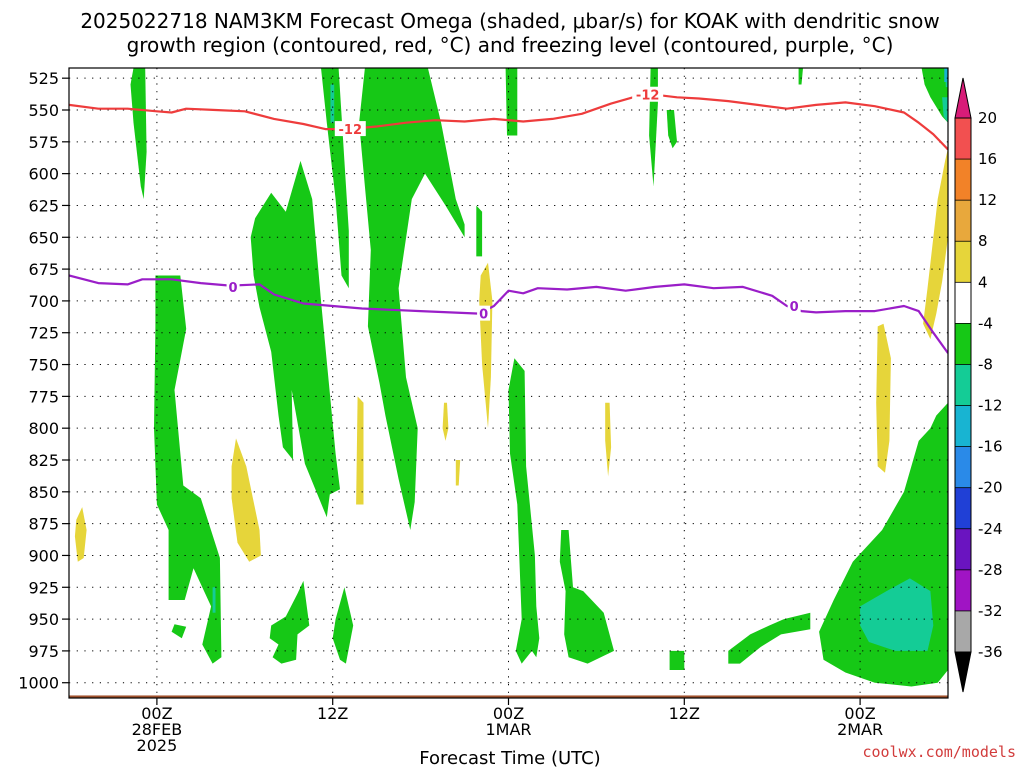  Describe the element at coordinates (990, 529) in the screenshot. I see `colorbar-tick-label-10: -24` at that location.